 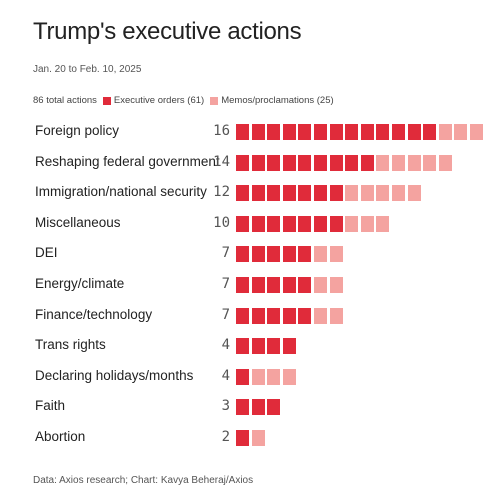 What do you see at coordinates (225, 406) in the screenshot?
I see `category-total: 3` at bounding box center [225, 406].